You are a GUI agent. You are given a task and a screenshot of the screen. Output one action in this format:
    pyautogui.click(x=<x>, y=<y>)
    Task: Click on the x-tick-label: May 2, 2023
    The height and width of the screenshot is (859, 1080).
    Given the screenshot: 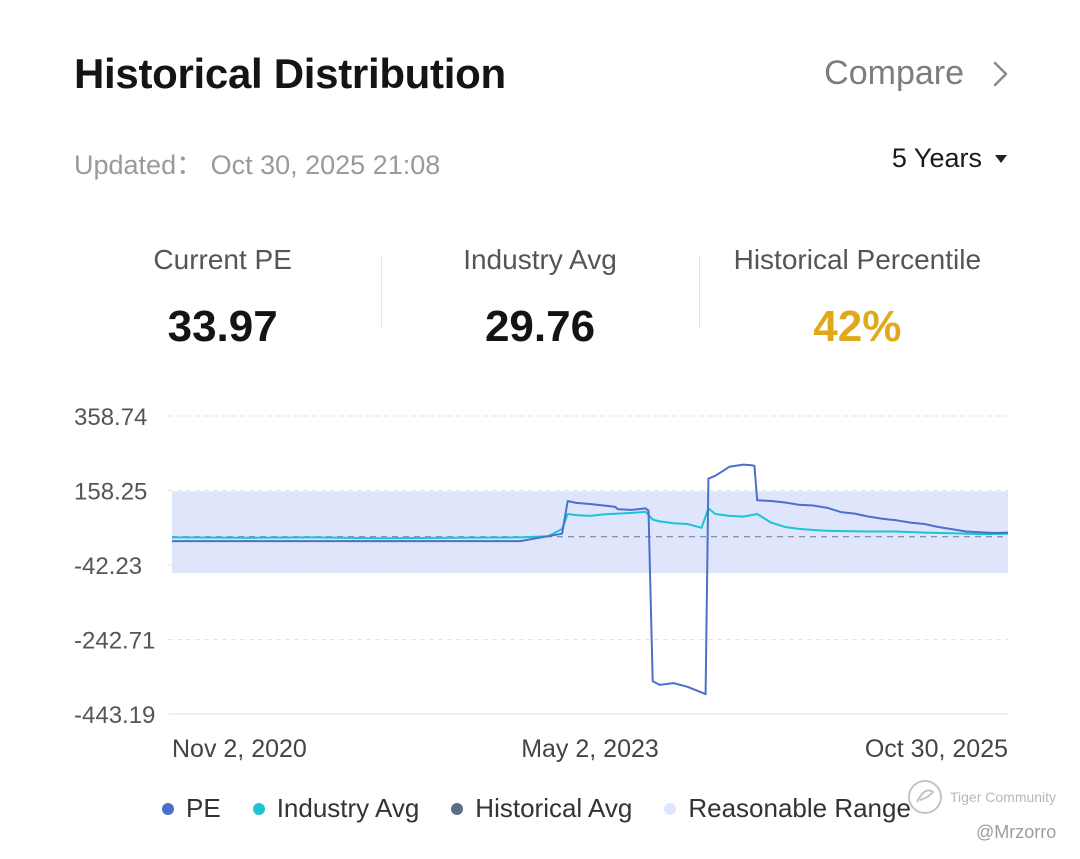 What is the action you would take?
    pyautogui.click(x=590, y=749)
    